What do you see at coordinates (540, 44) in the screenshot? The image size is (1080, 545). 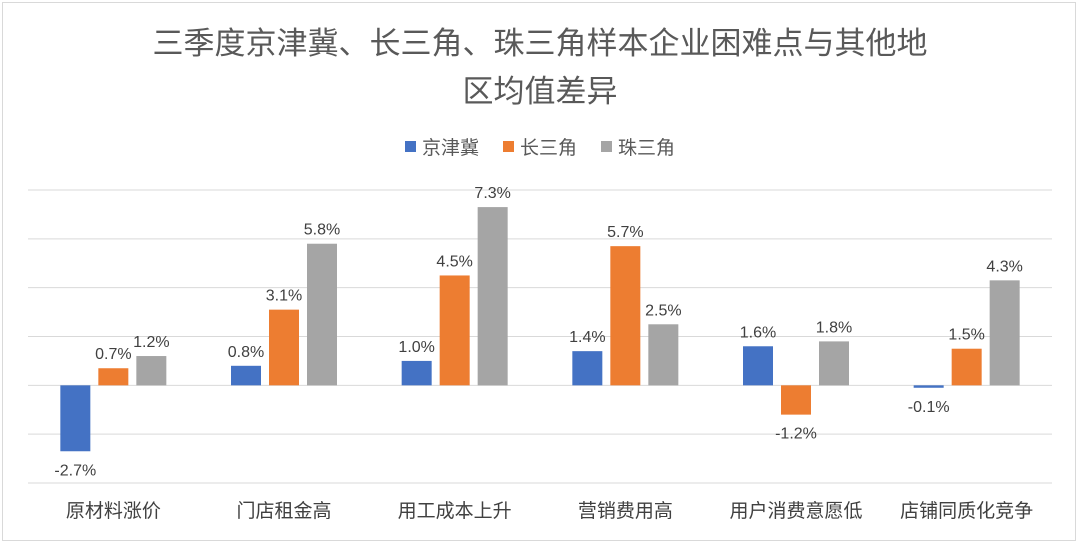 I see `chart-title-line1: 三季度京津冀、长三角、珠三角样本企业困难点与其他地` at bounding box center [540, 44].